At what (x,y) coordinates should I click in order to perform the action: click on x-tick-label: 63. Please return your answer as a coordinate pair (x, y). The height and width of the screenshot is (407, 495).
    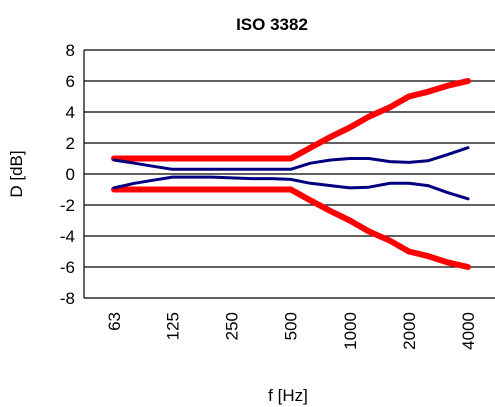
    Looking at the image, I should click on (114, 321).